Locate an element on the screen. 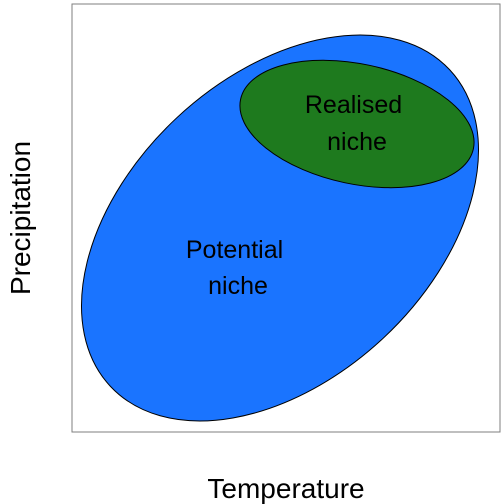 The width and height of the screenshot is (504, 504). realised-niche-ellipse is located at coordinates (357, 124).